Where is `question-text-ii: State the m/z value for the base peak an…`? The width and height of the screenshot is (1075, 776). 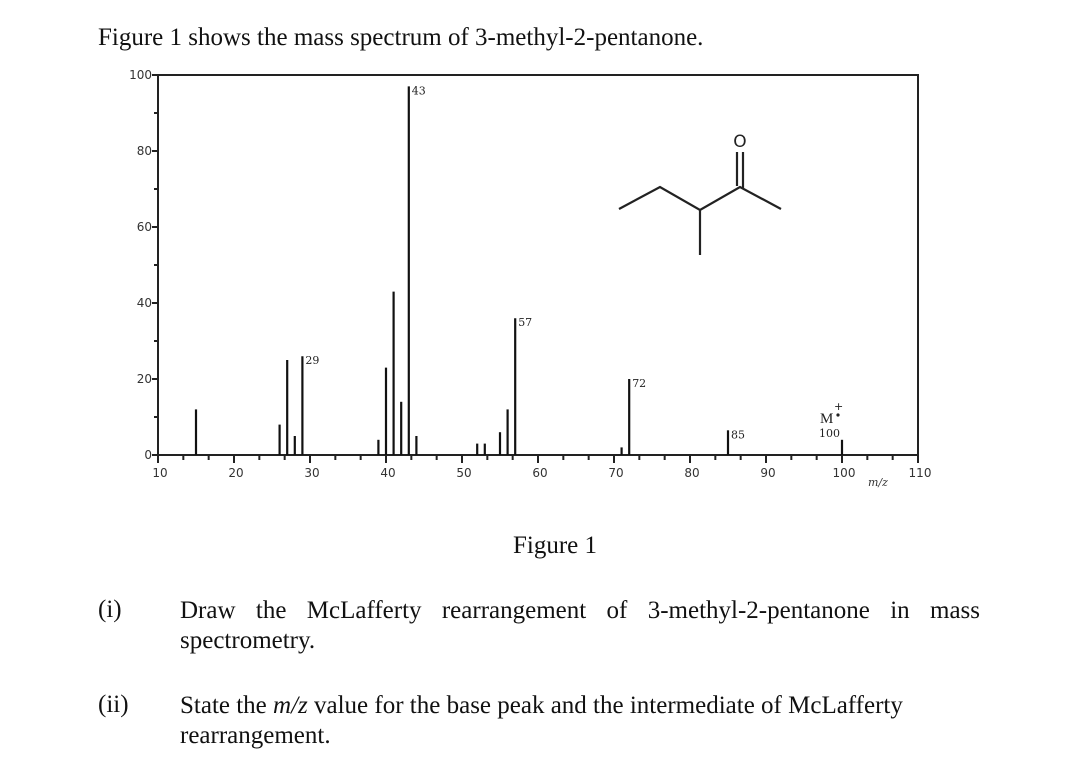
question-text-ii: State the m/z value for the base peak an… is located at coordinates (580, 721).